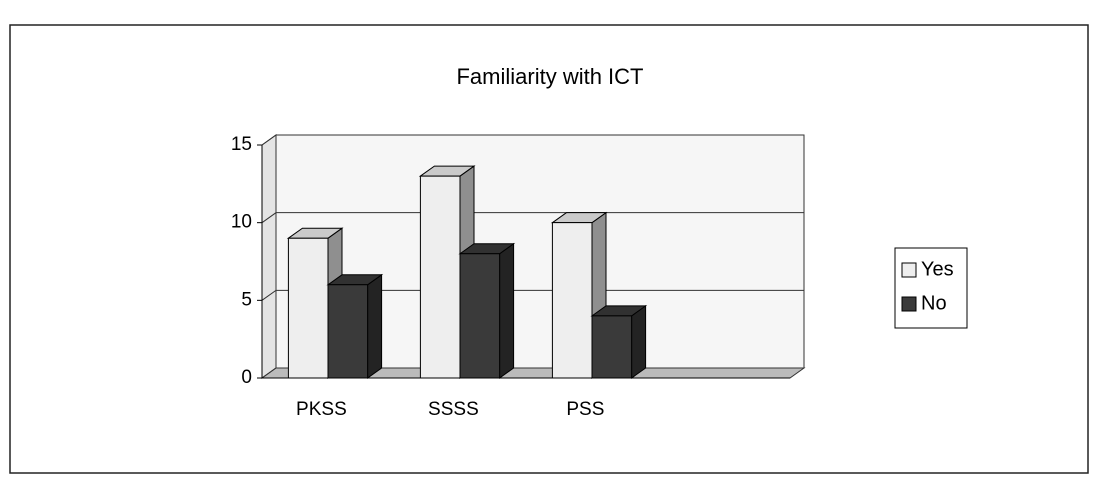 This screenshot has width=1099, height=489. Describe the element at coordinates (321, 409) in the screenshot. I see `x-tick-label: PKSS` at that location.